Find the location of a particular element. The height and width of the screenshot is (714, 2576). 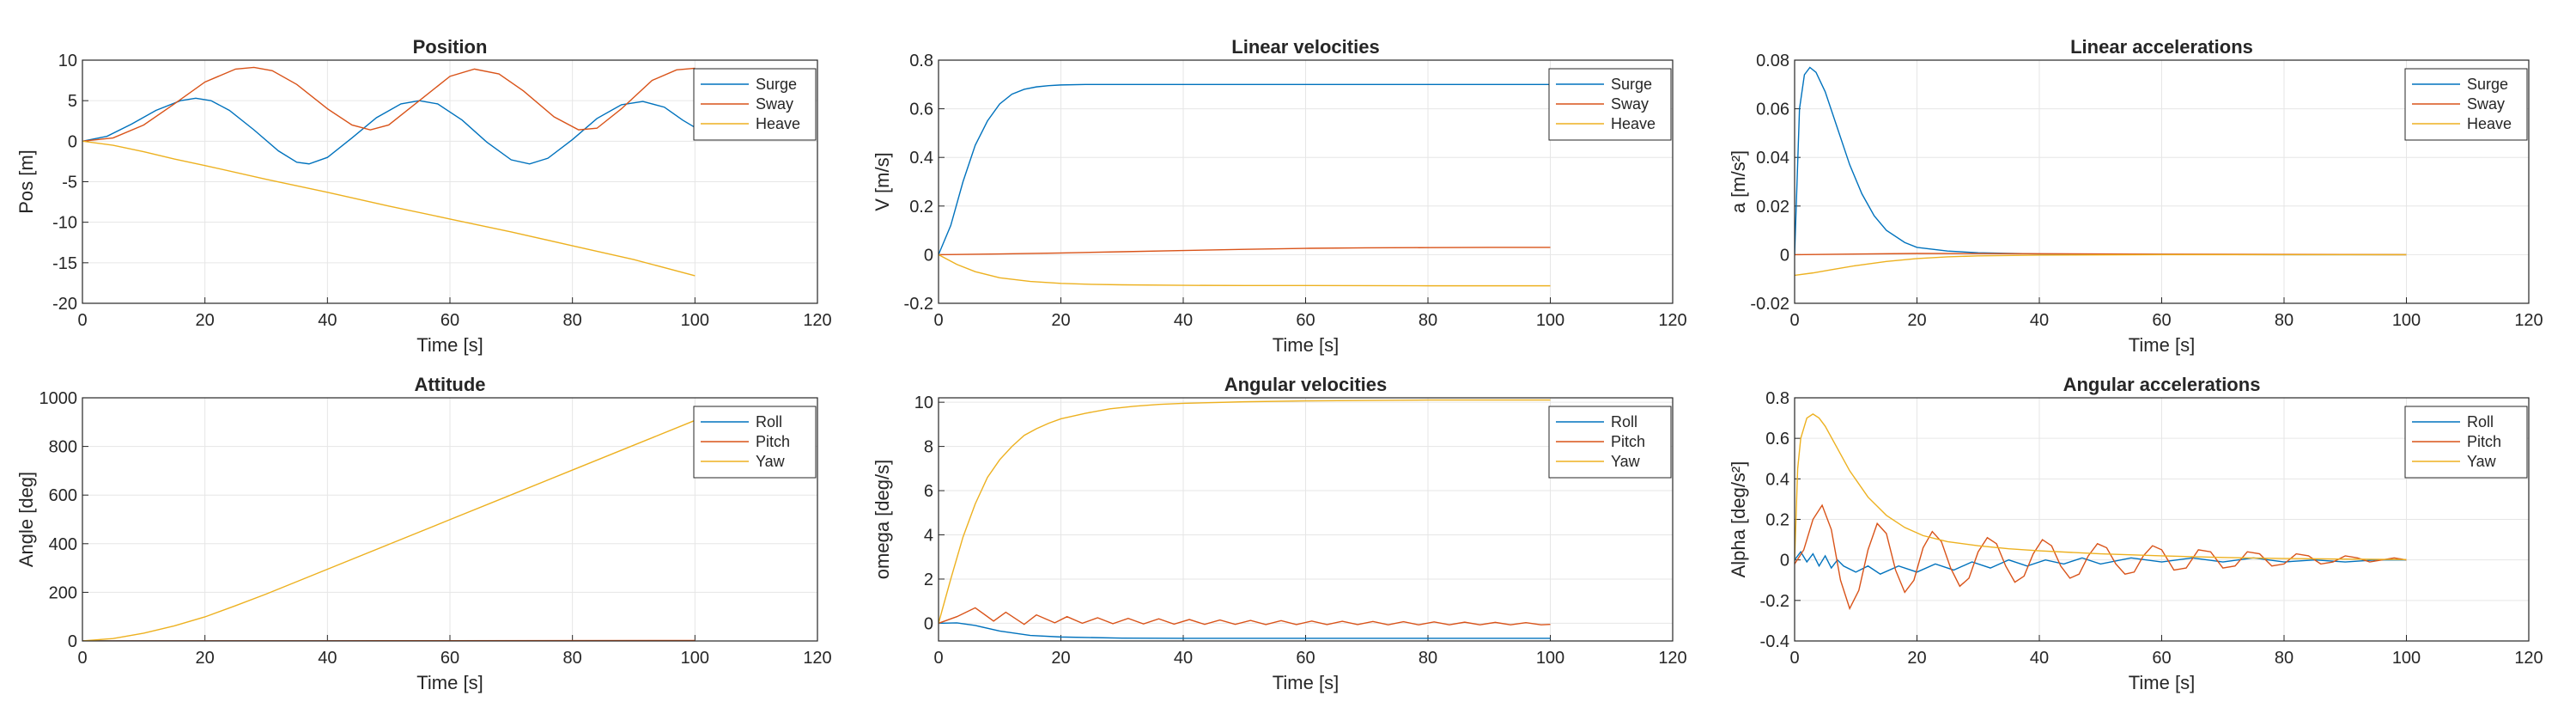

y-axis-label: omega [deg/s] is located at coordinates (882, 520).